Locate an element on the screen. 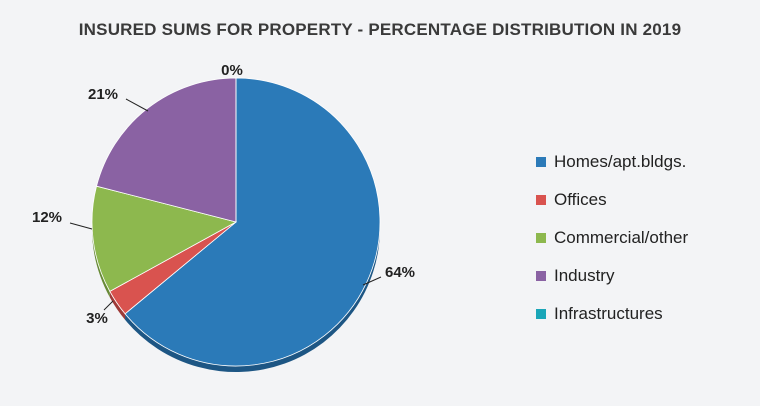 This screenshot has width=760, height=406. data-label: 64% is located at coordinates (400, 272).